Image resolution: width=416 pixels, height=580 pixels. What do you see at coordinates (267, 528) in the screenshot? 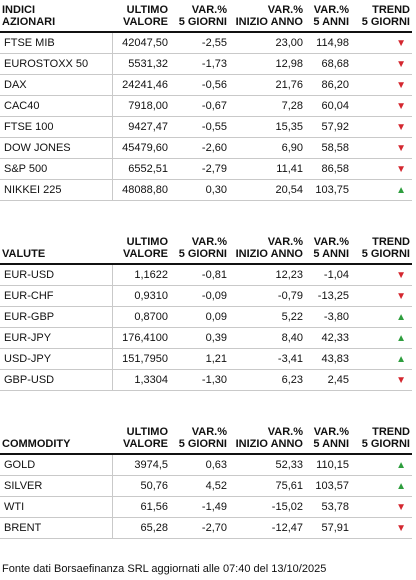
I see `cell-varinizio: -12,47` at bounding box center [267, 528].